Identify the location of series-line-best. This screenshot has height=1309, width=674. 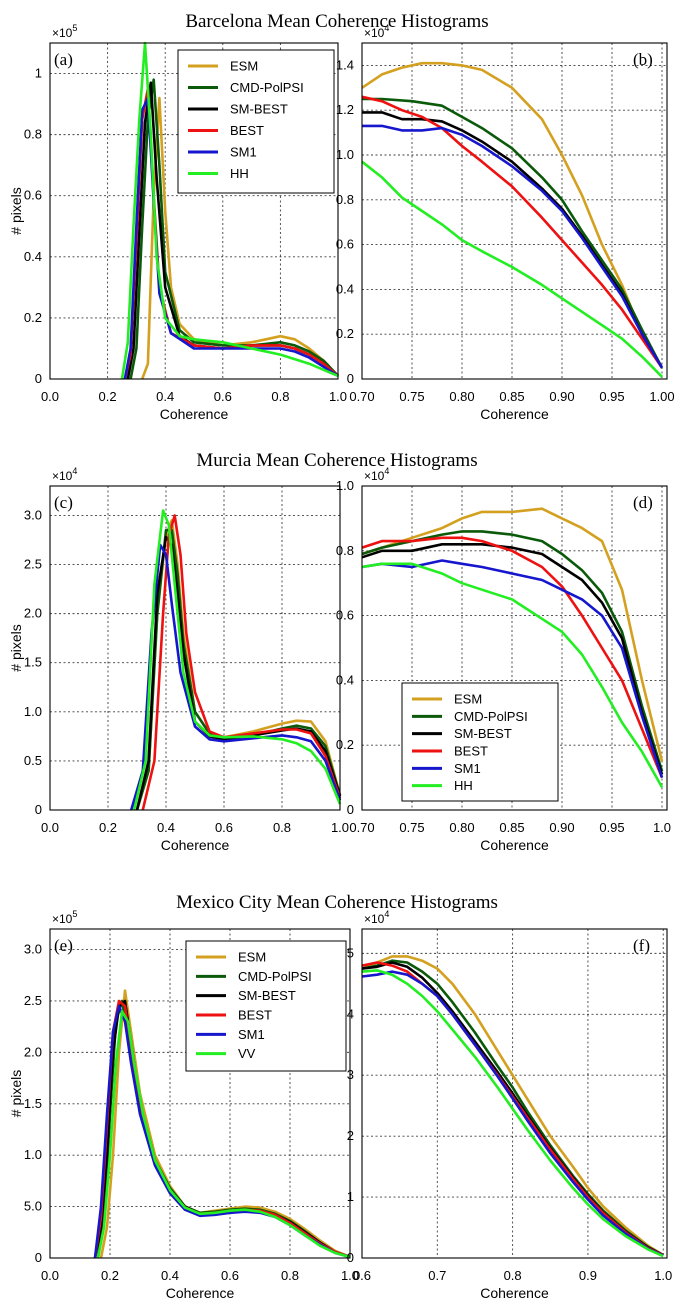
(241, 662).